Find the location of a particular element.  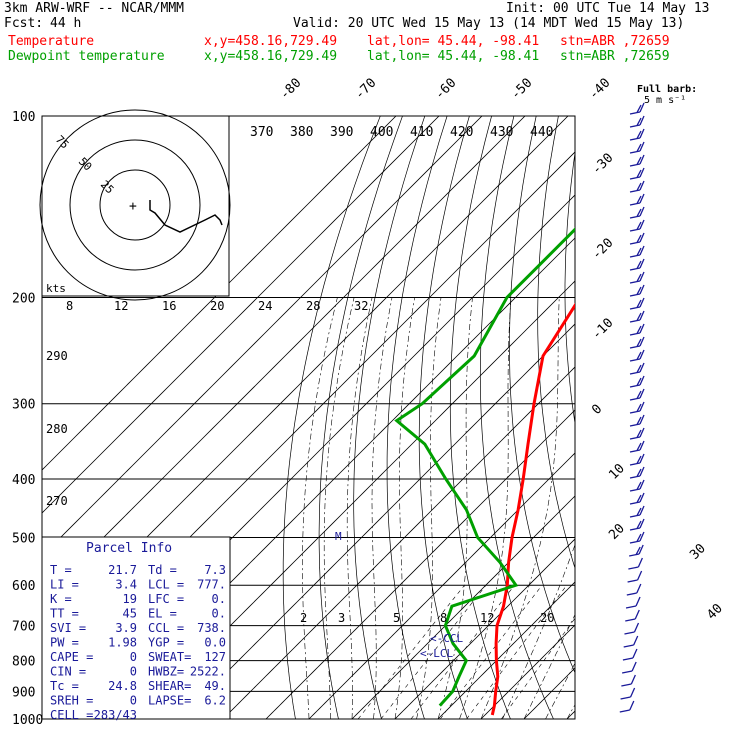

wind-legend-title: Full barb: is located at coordinates (667, 89).